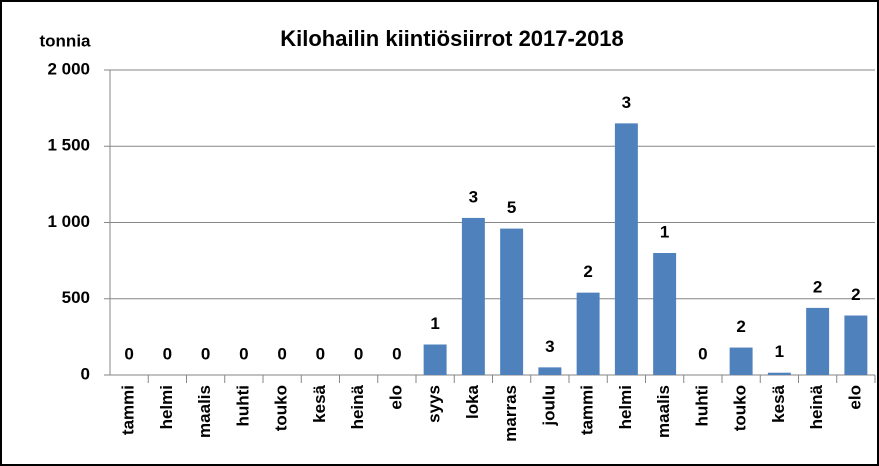 Image resolution: width=879 pixels, height=466 pixels. I want to click on y-tick-label: 2 000, so click(68, 68).